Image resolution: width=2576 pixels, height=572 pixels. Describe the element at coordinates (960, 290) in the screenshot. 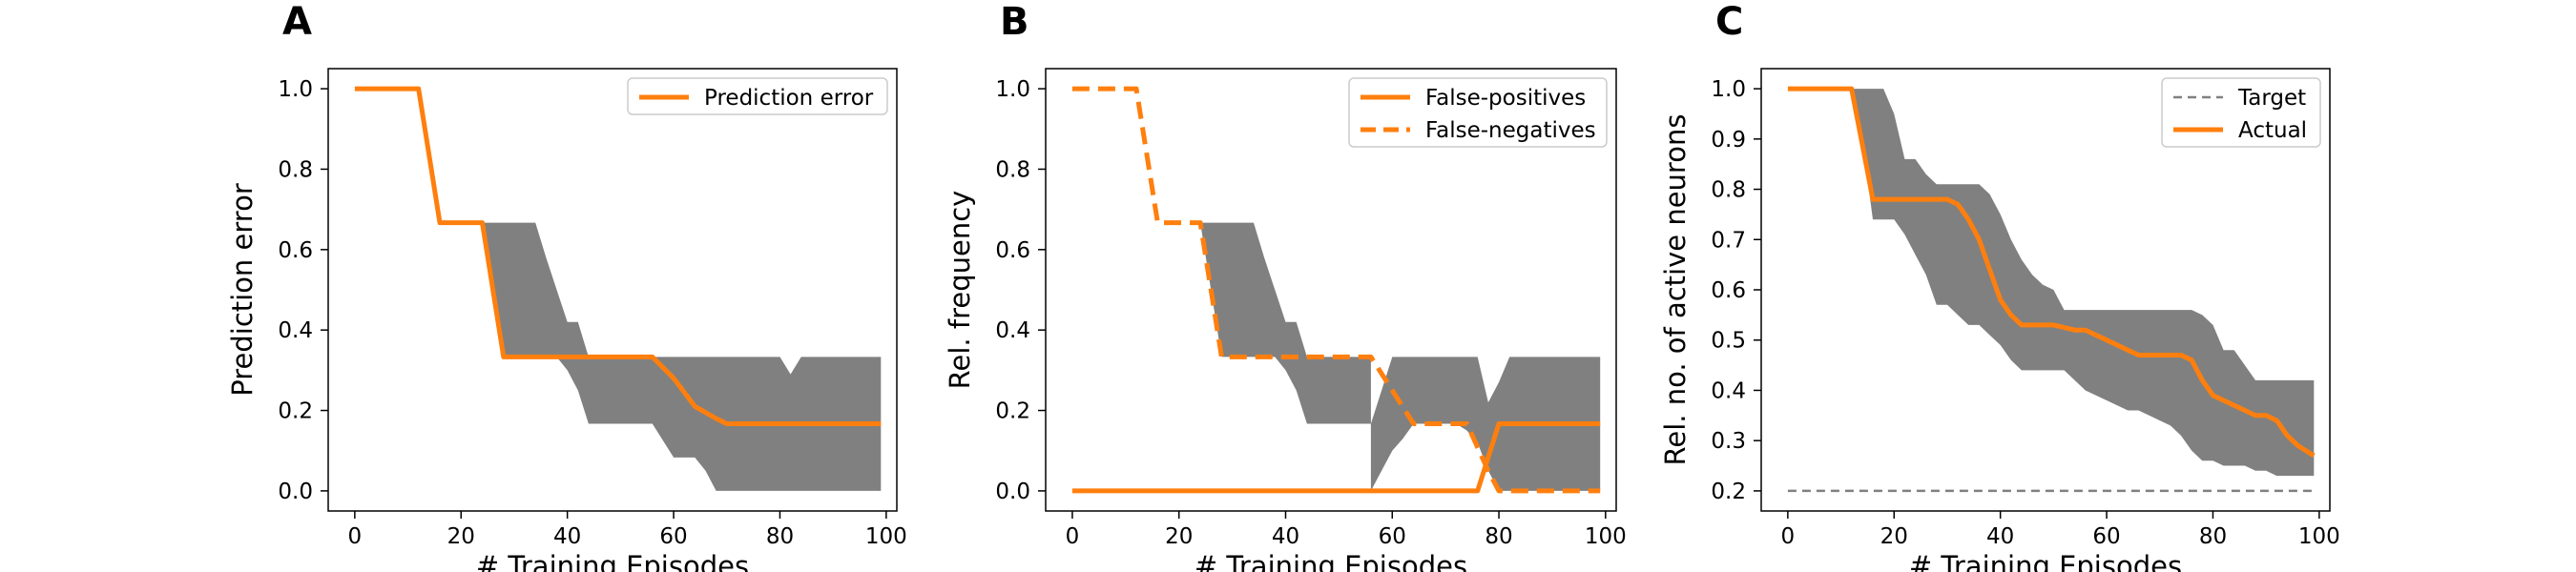

I see `y-axis-label: Rel. frequency` at that location.